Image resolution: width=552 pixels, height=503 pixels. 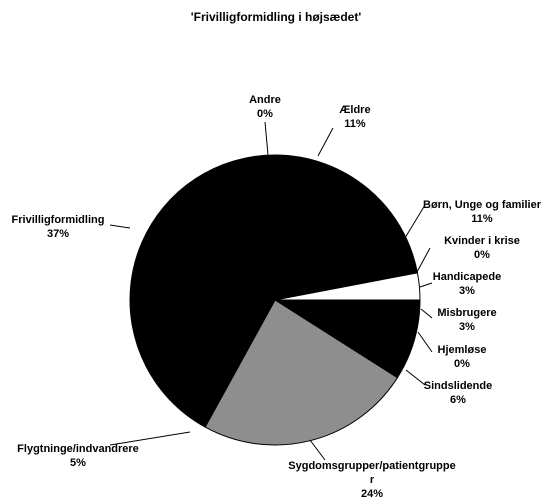 What do you see at coordinates (58, 220) in the screenshot?
I see `slice-label: Frivilligformidling` at bounding box center [58, 220].